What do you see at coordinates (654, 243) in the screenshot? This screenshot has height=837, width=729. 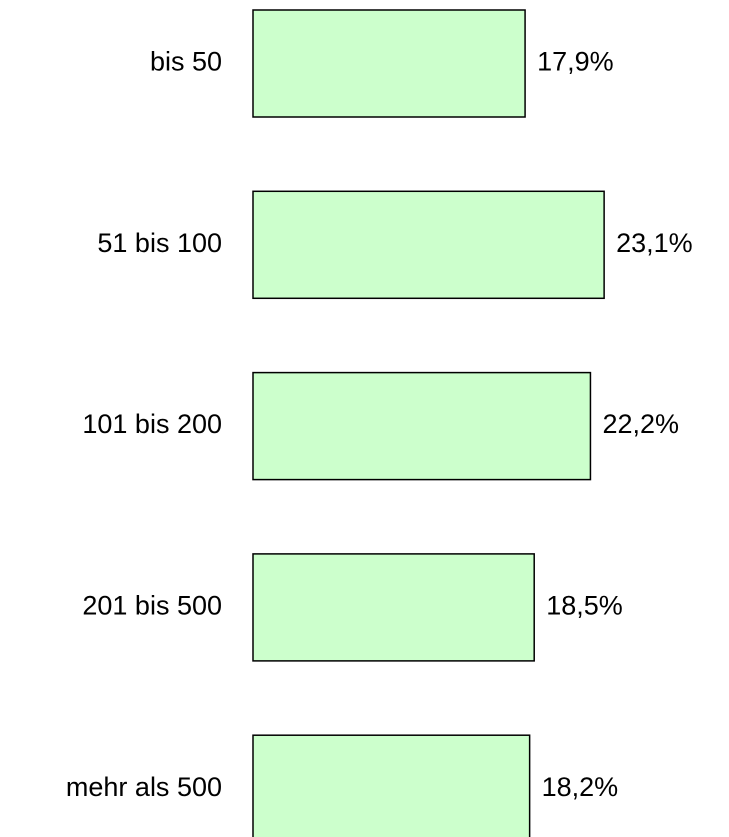 I see `value-label: 23,1%` at bounding box center [654, 243].